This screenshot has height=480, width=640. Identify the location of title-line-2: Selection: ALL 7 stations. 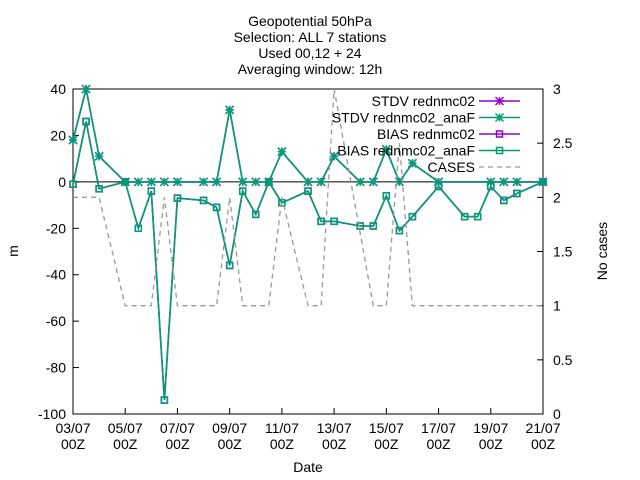
(310, 37).